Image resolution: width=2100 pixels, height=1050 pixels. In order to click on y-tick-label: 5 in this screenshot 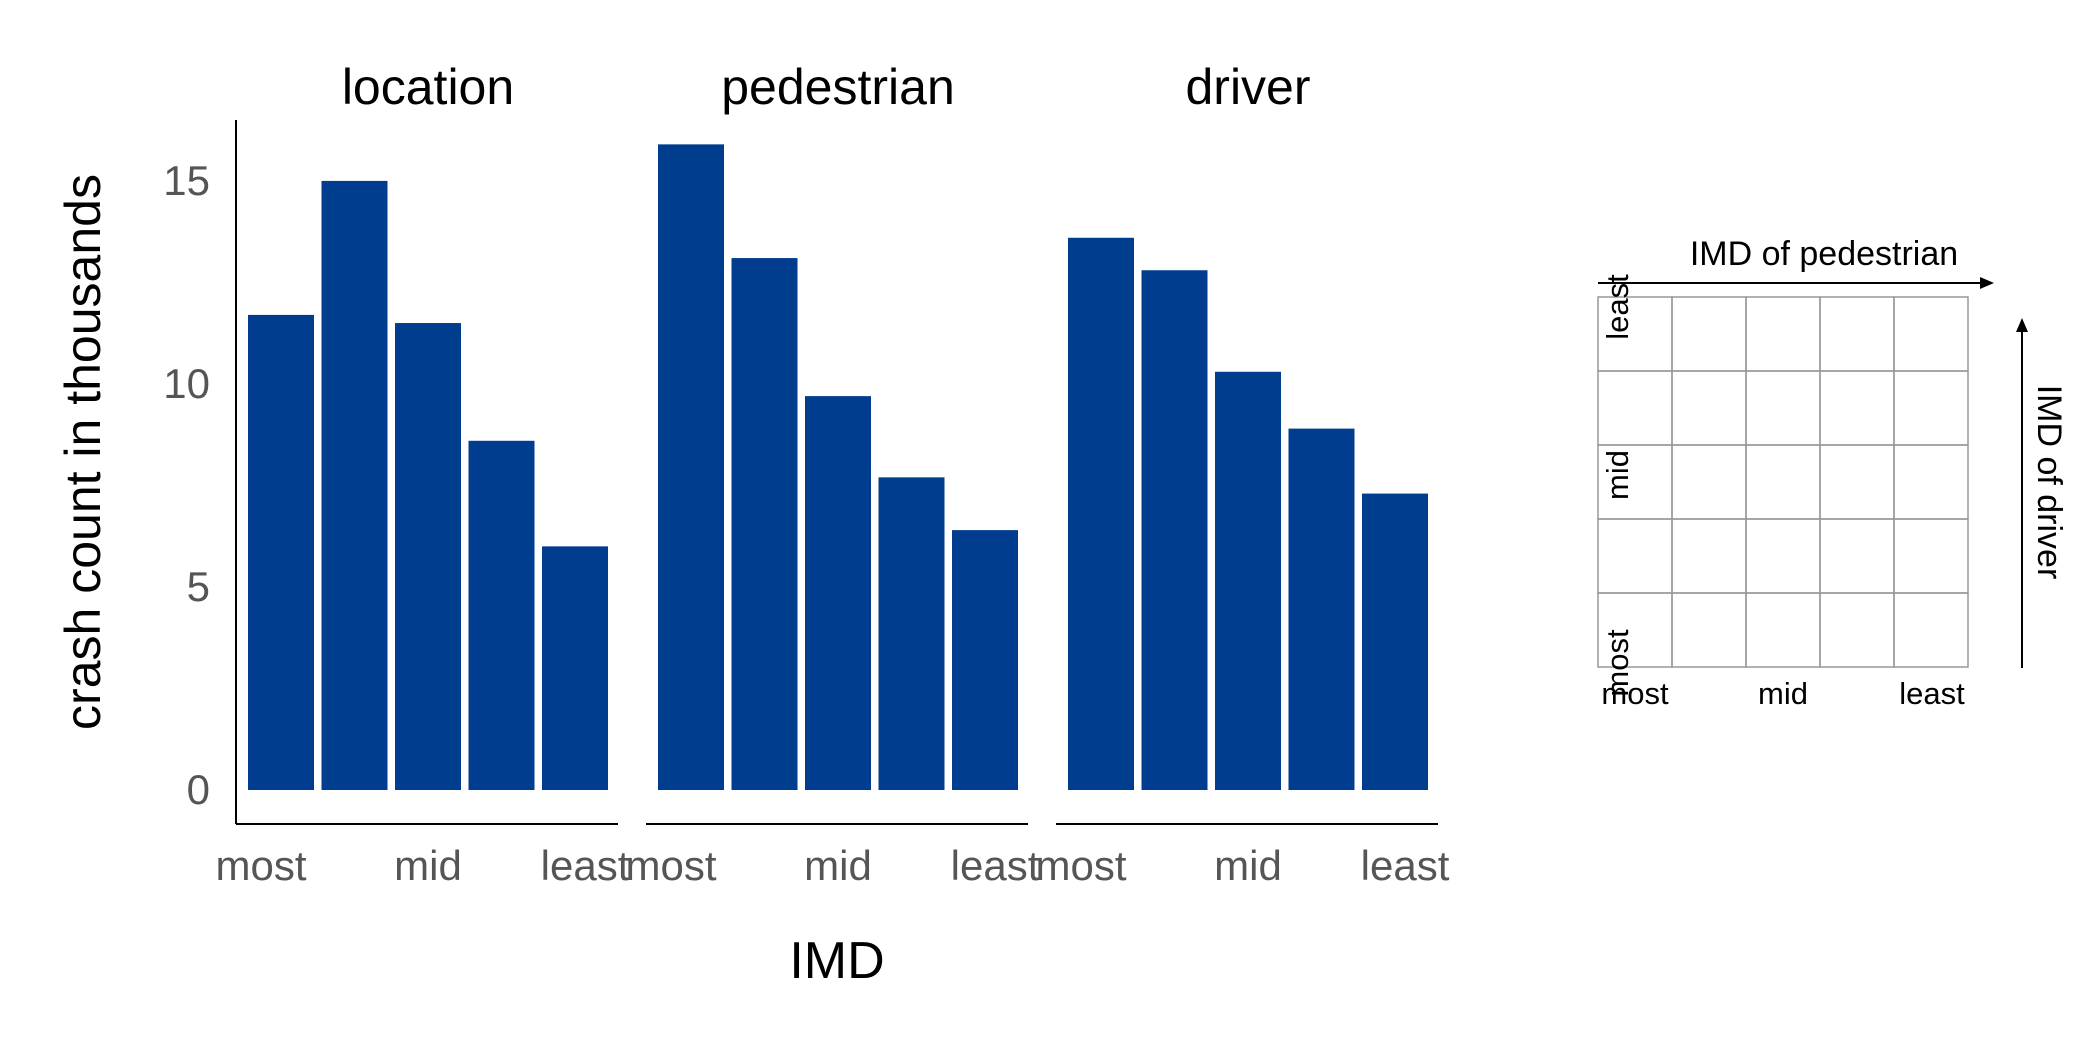, I will do `click(198, 586)`.